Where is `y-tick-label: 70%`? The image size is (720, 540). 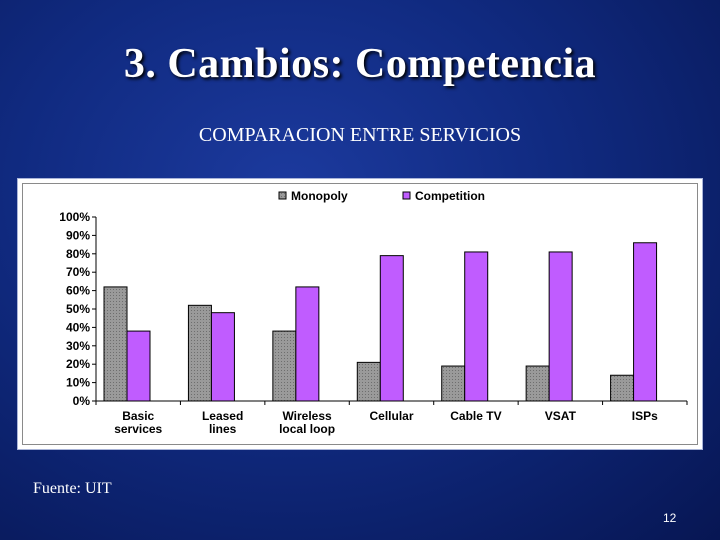
y-tick-label: 70% is located at coordinates (78, 272).